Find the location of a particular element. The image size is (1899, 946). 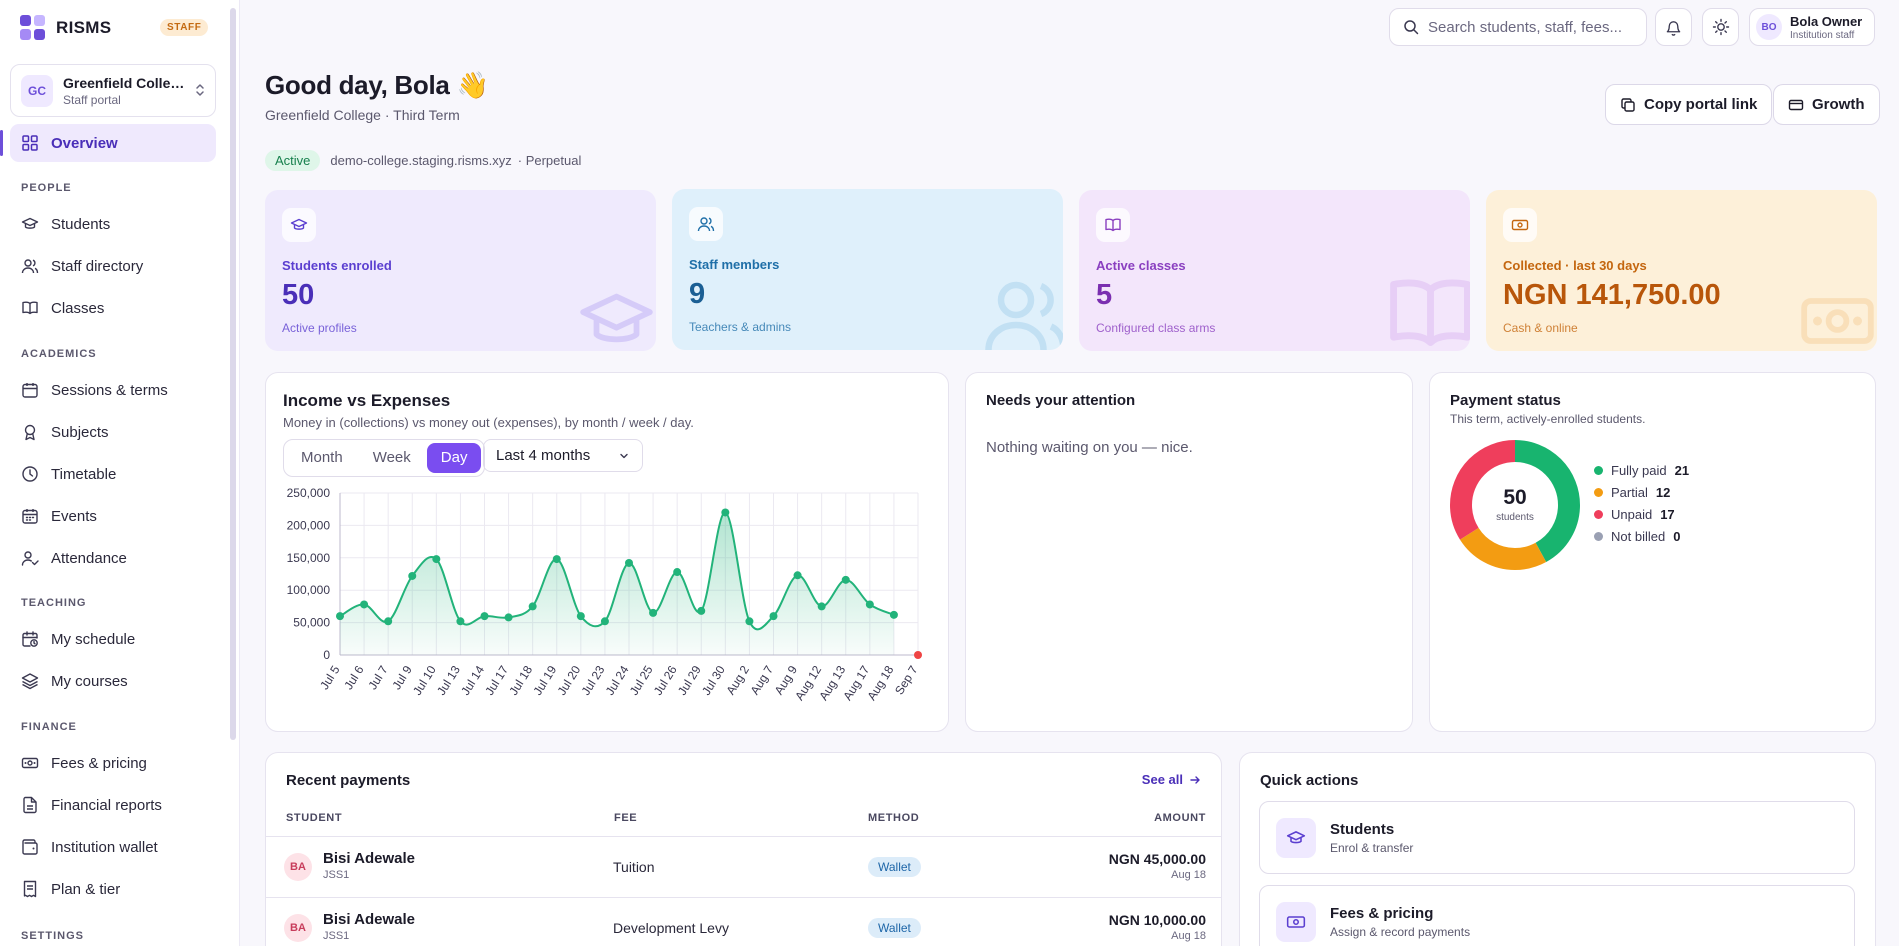

sidebar-item-my-courses: My courses is located at coordinates (113, 681).